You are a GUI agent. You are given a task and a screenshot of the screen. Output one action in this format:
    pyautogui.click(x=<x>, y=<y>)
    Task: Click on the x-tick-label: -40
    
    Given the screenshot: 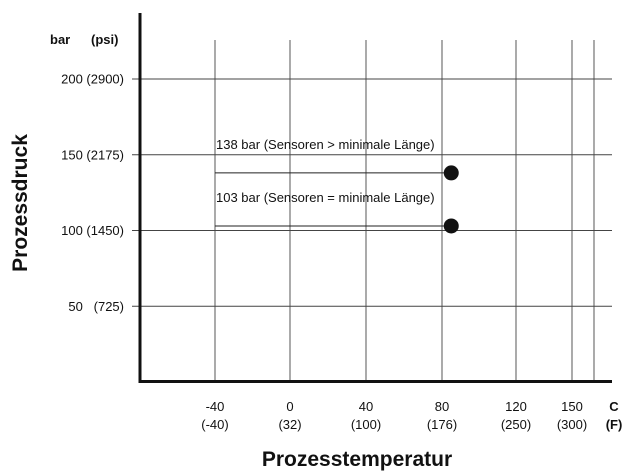 What is the action you would take?
    pyautogui.click(x=215, y=406)
    